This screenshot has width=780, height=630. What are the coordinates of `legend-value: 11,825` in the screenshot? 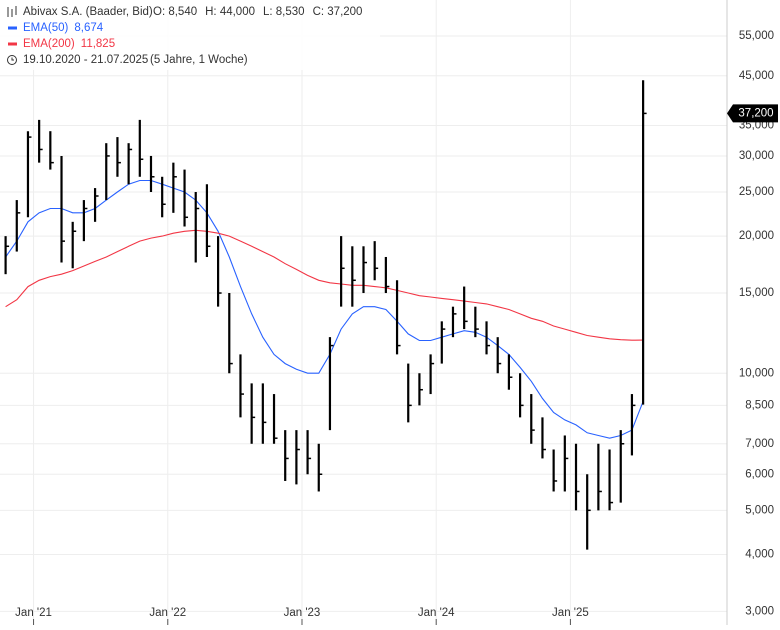 It's located at (98, 44).